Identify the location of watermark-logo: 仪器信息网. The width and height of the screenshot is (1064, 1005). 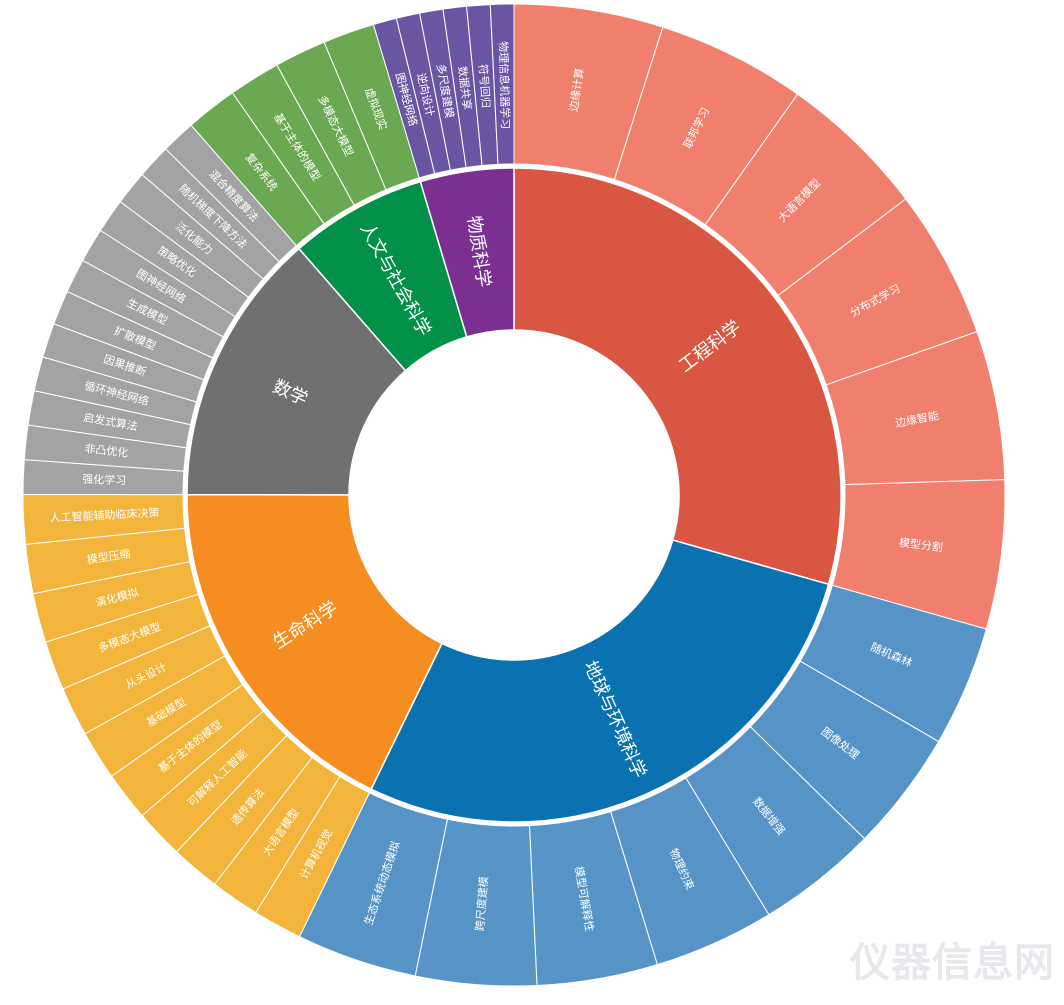
(952, 963).